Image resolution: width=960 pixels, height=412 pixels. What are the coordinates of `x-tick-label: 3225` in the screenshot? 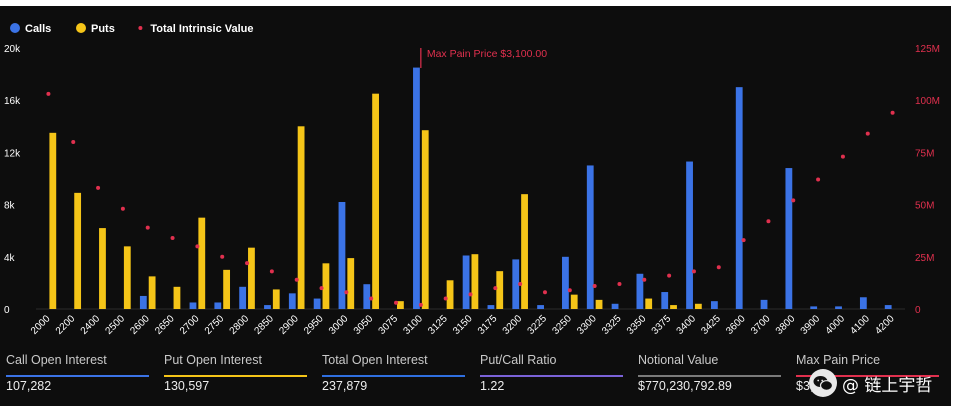 It's located at (538, 325).